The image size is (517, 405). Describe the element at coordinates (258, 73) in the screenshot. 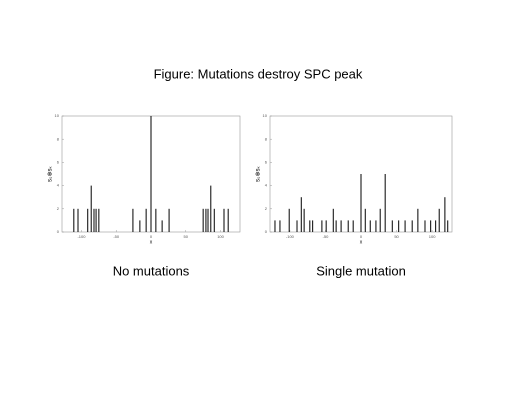

I see `figure-title: Figure: Mutations destroy SPC peak` at that location.